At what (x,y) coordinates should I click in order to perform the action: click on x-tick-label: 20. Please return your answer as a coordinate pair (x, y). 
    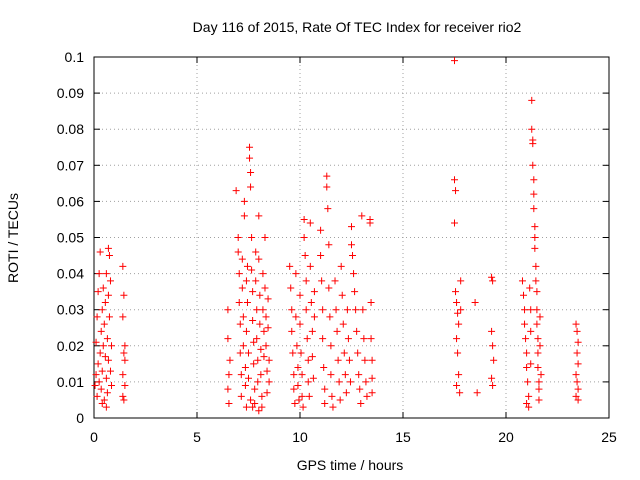
    Looking at the image, I should click on (506, 437).